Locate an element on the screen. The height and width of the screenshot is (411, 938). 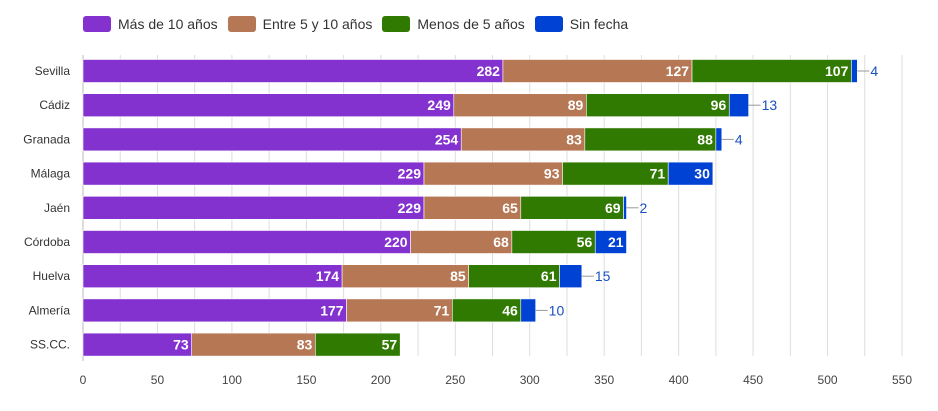
data-label: 107 is located at coordinates (837, 71).